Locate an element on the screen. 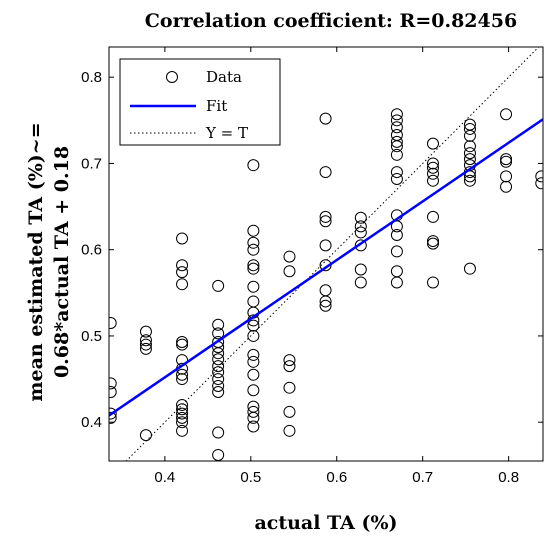 Image resolution: width=550 pixels, height=545 pixels. y-tick-label: 0.6 is located at coordinates (91, 250).